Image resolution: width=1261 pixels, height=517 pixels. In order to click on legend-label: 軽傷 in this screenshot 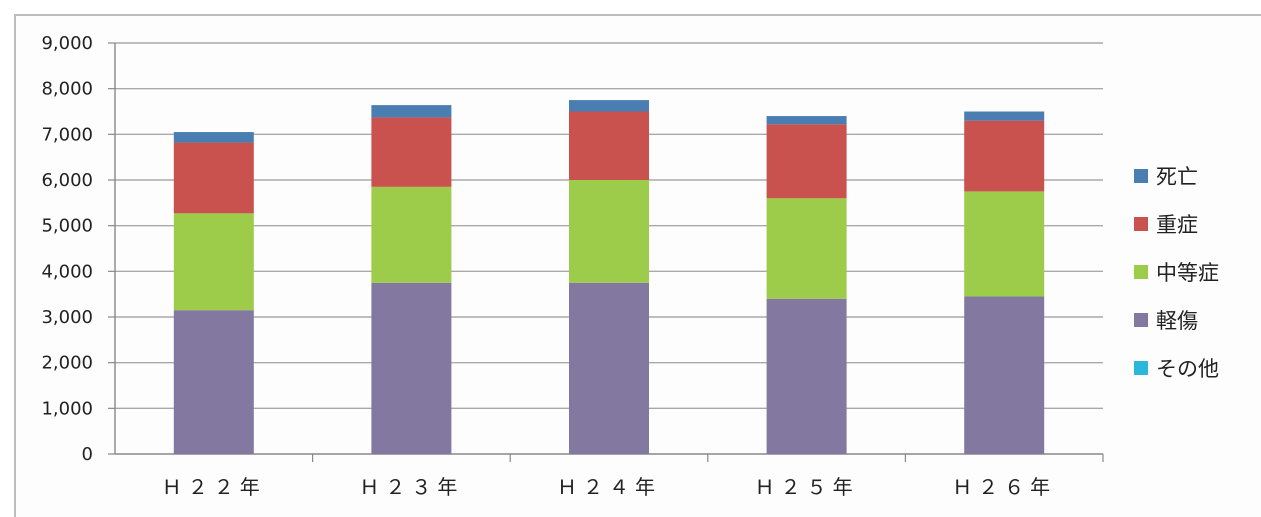, I will do `click(1177, 321)`.